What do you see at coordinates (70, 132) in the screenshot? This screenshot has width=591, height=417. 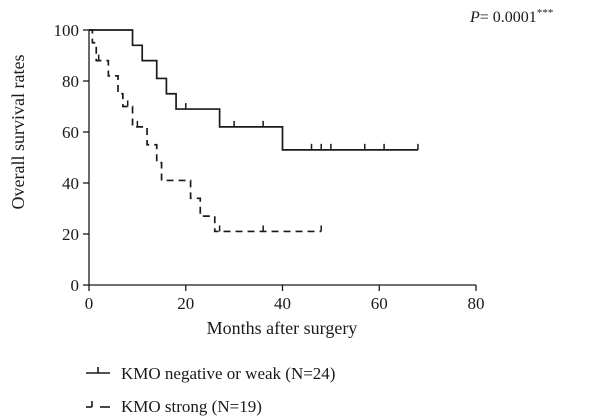 I see `y-tick-label: 60` at bounding box center [70, 132].